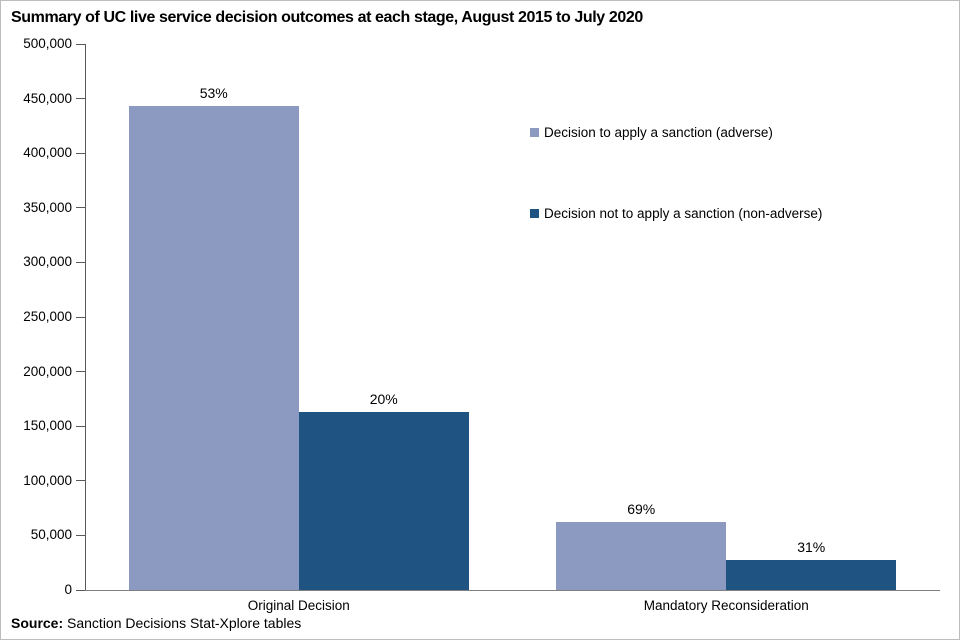 This screenshot has width=960, height=640. Describe the element at coordinates (47, 426) in the screenshot. I see `y-axis-tick-label: 150,000` at that location.